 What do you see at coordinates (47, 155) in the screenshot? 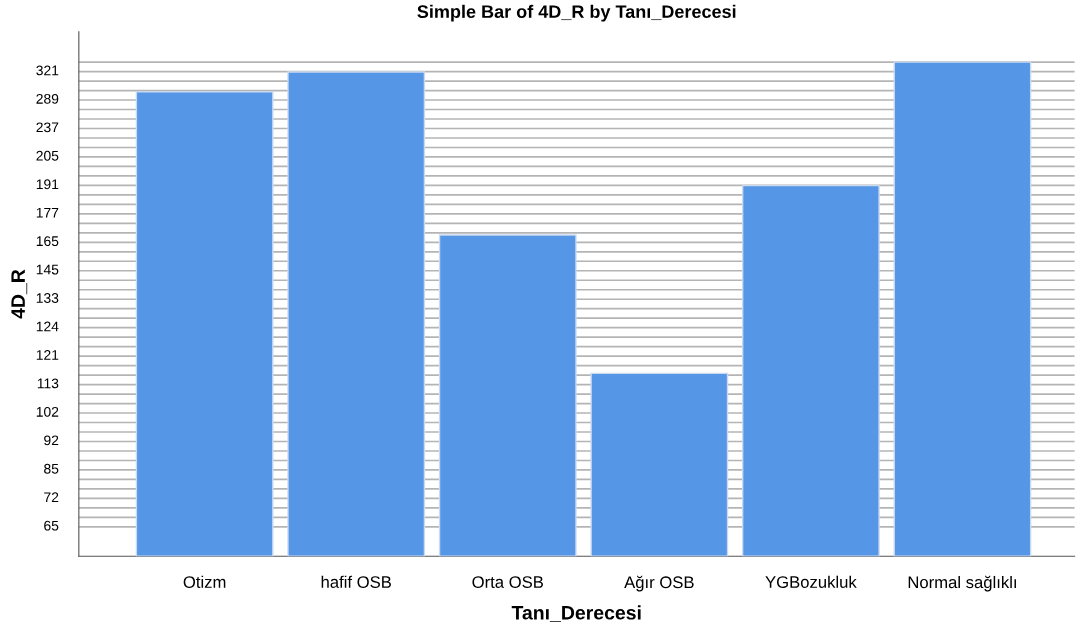
I see `text: 205` at bounding box center [47, 155].